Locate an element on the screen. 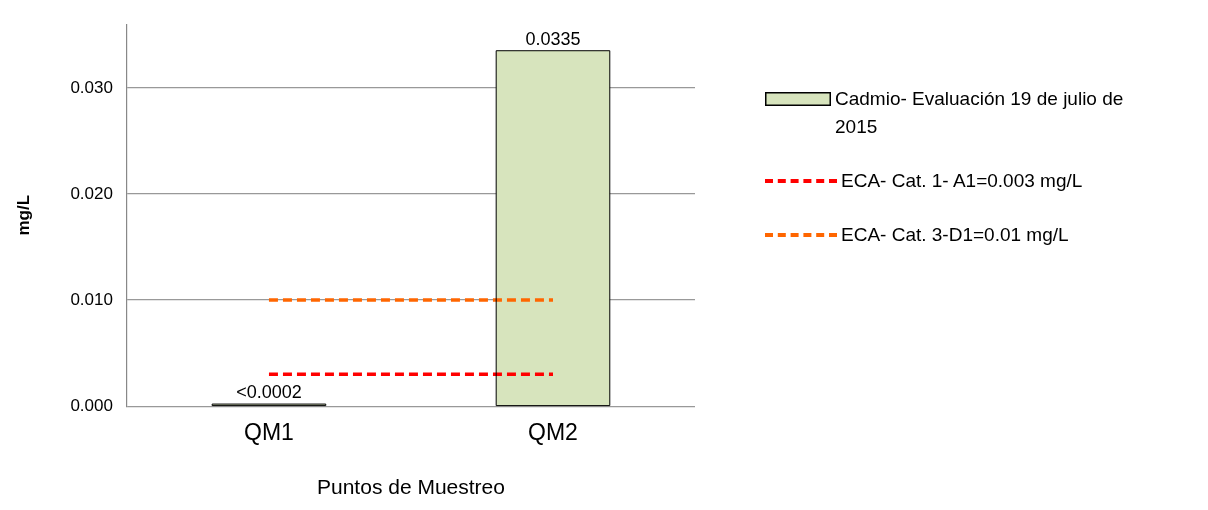  data-label: 0.0335 is located at coordinates (553, 38).